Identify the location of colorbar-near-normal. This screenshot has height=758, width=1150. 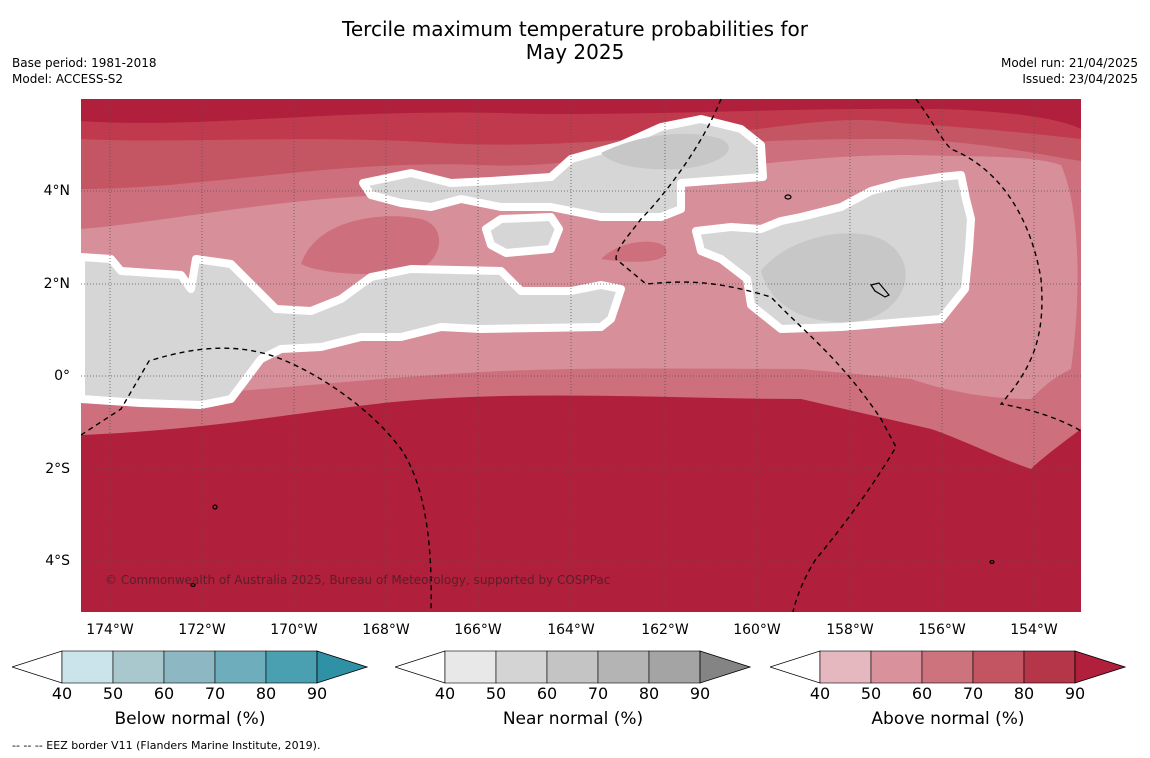
(573, 667).